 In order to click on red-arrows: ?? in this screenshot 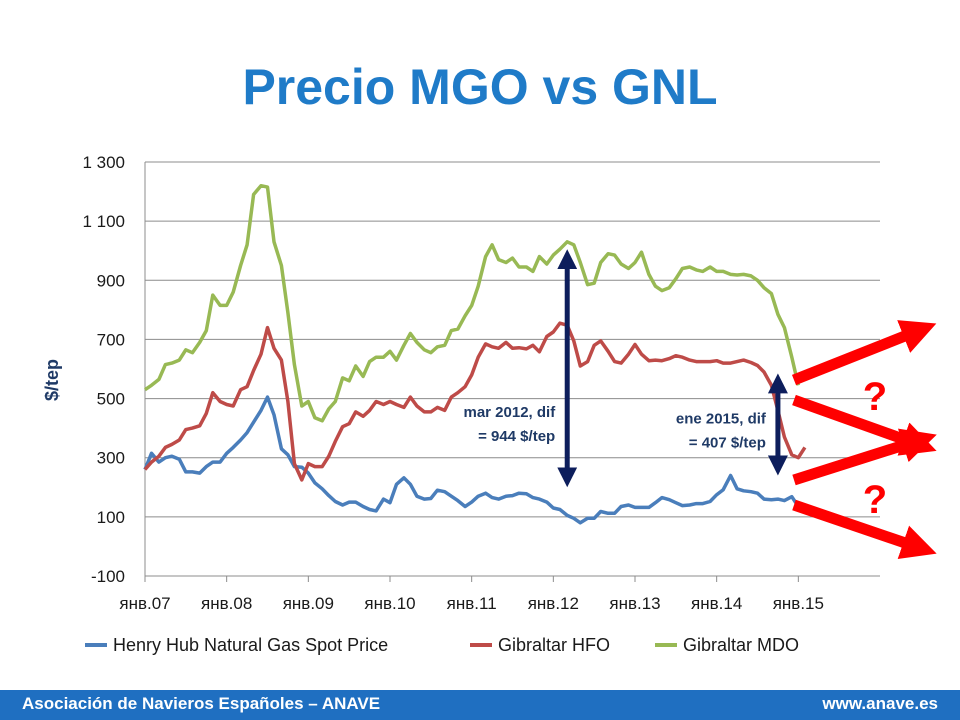, I will do `click(864, 439)`.